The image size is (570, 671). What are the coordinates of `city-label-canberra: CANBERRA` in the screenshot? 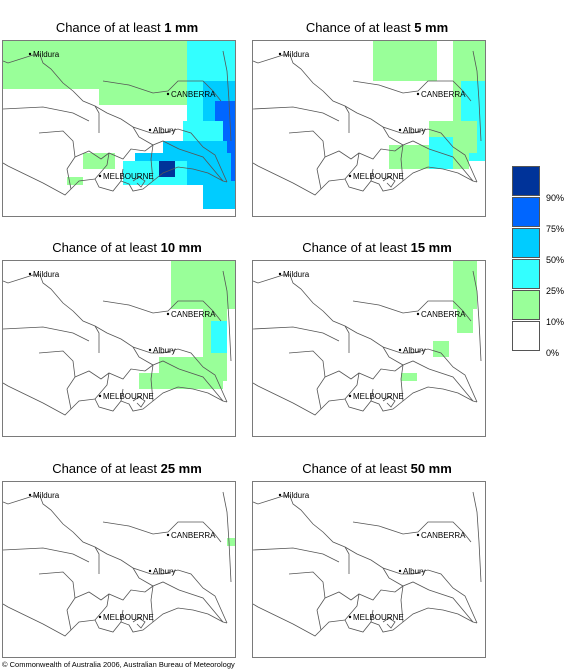 It's located at (443, 535).